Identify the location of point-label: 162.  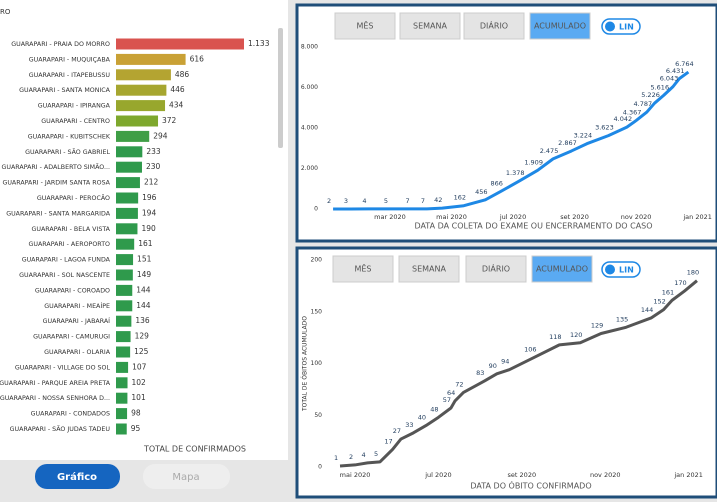
(460, 198).